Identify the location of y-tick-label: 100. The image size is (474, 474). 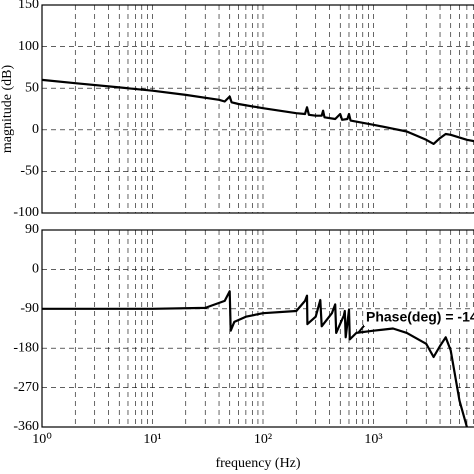
(28, 46).